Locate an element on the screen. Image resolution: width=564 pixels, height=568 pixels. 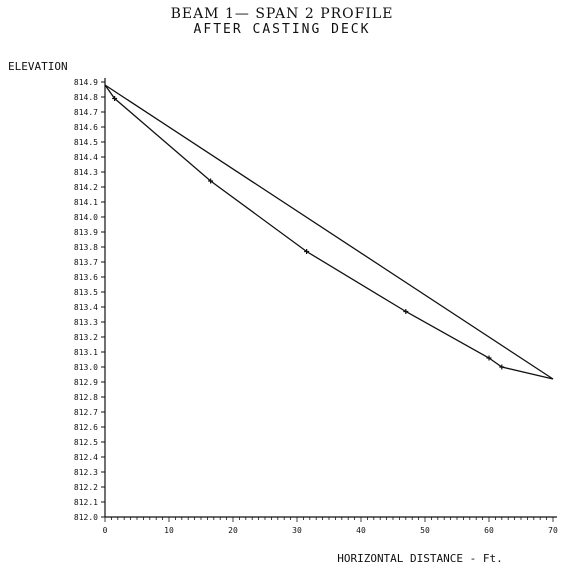
x-tick-label: 30 is located at coordinates (297, 530).